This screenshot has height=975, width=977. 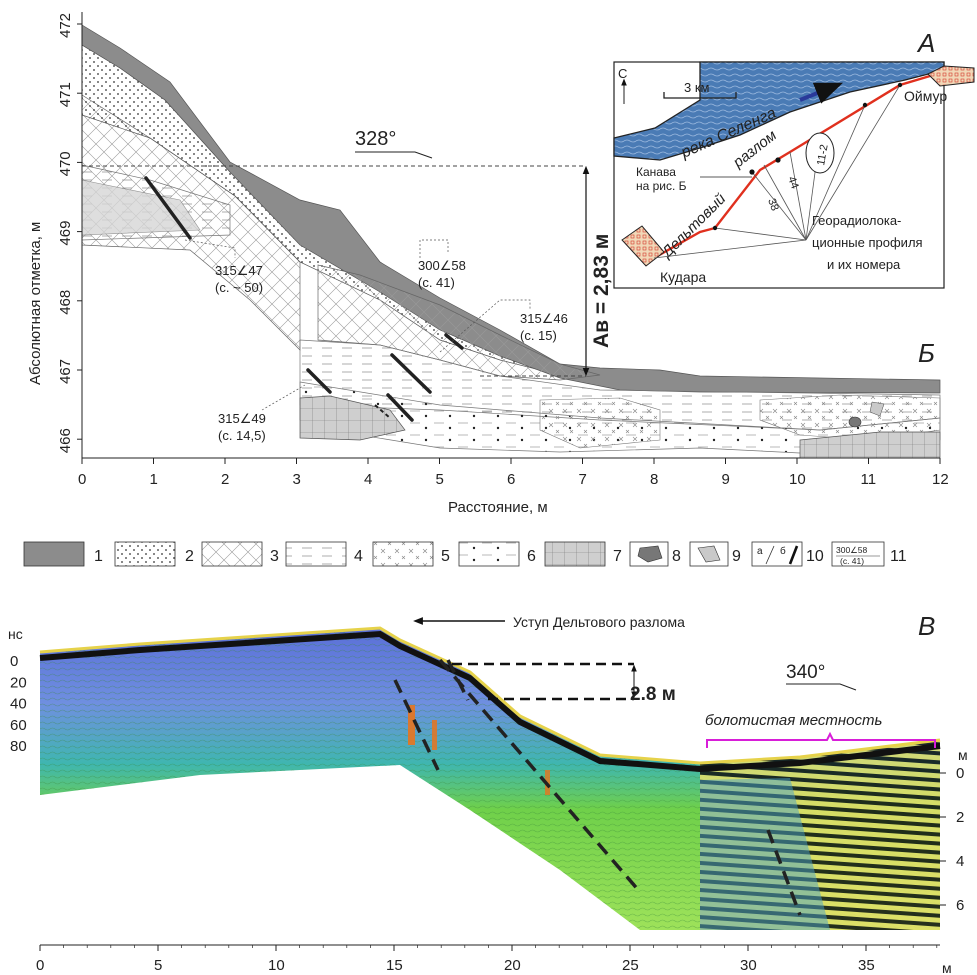 What do you see at coordinates (18, 725) in the screenshot?
I see `ns-tick-label: 60` at bounding box center [18, 725].